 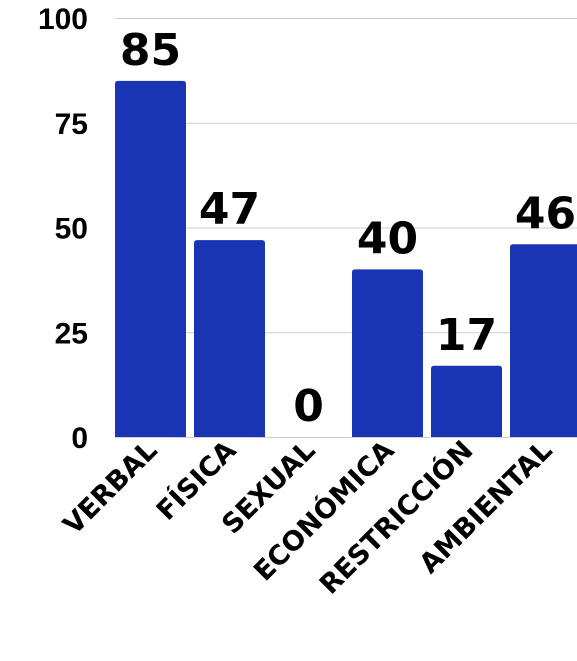 What do you see at coordinates (71, 229) in the screenshot?
I see `y-tick-label: 50` at bounding box center [71, 229].